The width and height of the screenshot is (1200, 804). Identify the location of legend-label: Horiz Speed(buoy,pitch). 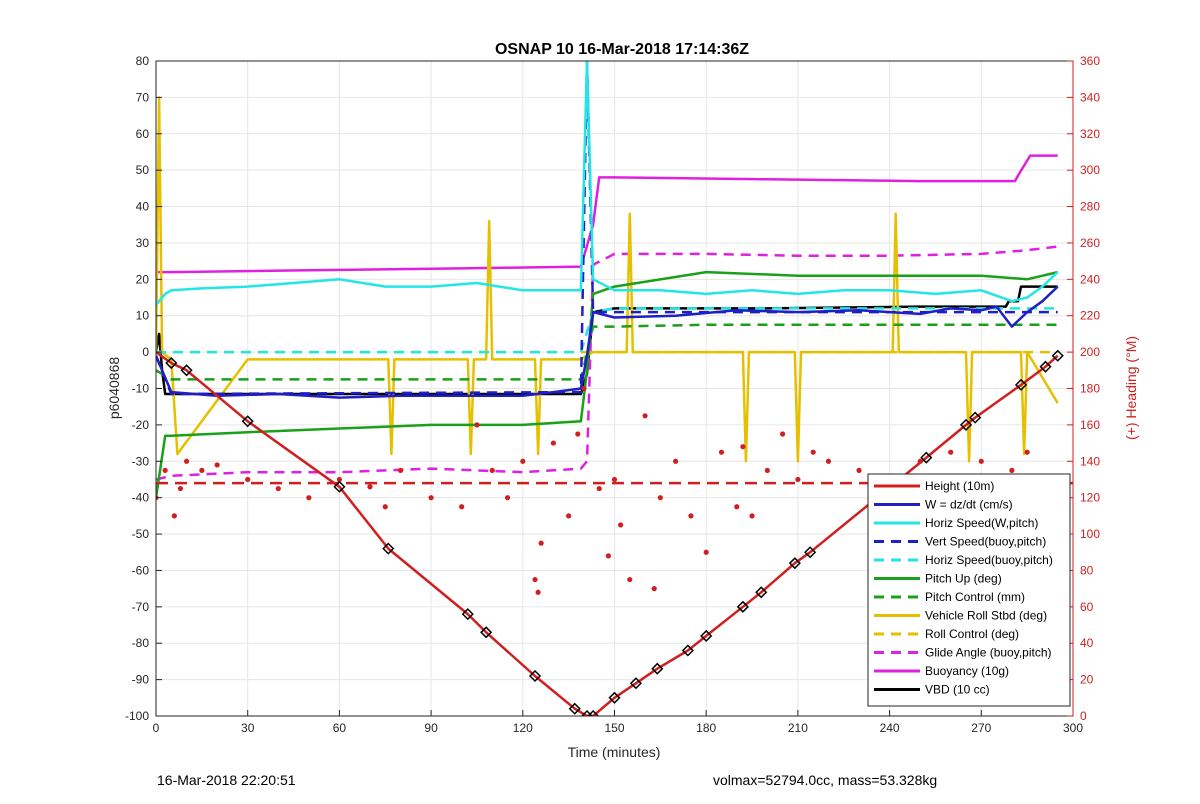
(989, 560).